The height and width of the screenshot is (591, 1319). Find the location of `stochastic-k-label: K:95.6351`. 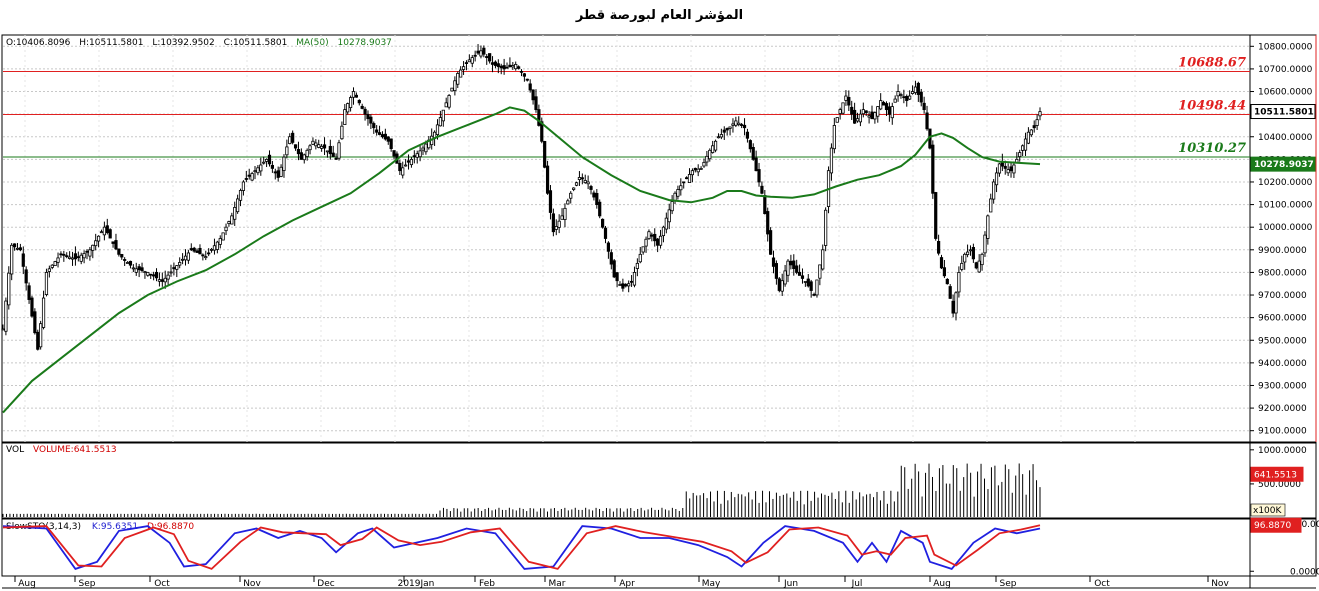

stochastic-k-label: K:95.6351 is located at coordinates (115, 527).